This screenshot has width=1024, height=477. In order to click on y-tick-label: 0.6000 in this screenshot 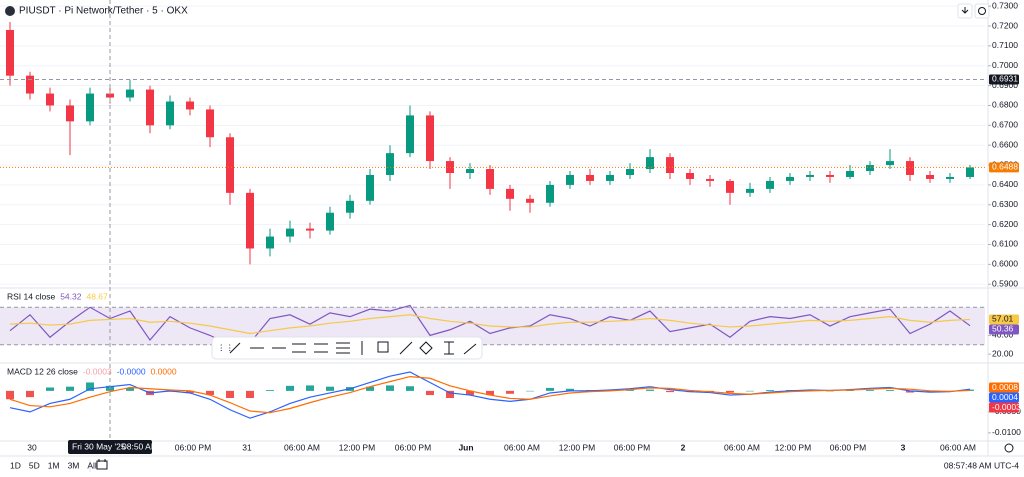, I will do `click(1005, 264)`.